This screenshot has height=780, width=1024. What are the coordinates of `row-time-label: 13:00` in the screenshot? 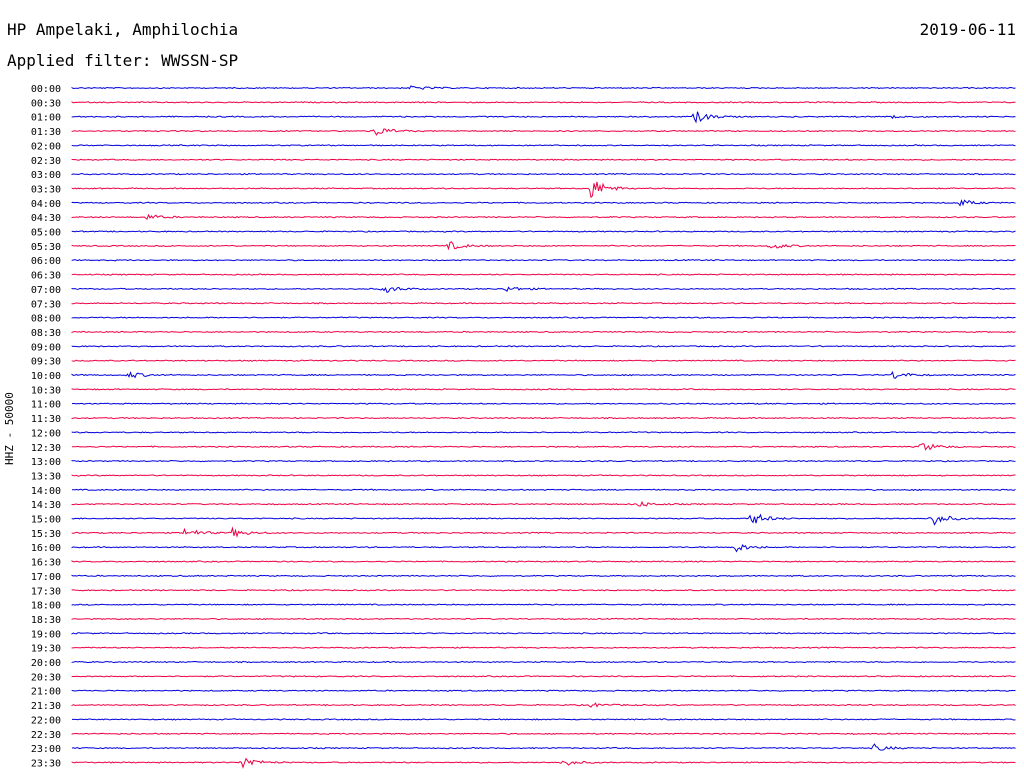 It's located at (46, 462).